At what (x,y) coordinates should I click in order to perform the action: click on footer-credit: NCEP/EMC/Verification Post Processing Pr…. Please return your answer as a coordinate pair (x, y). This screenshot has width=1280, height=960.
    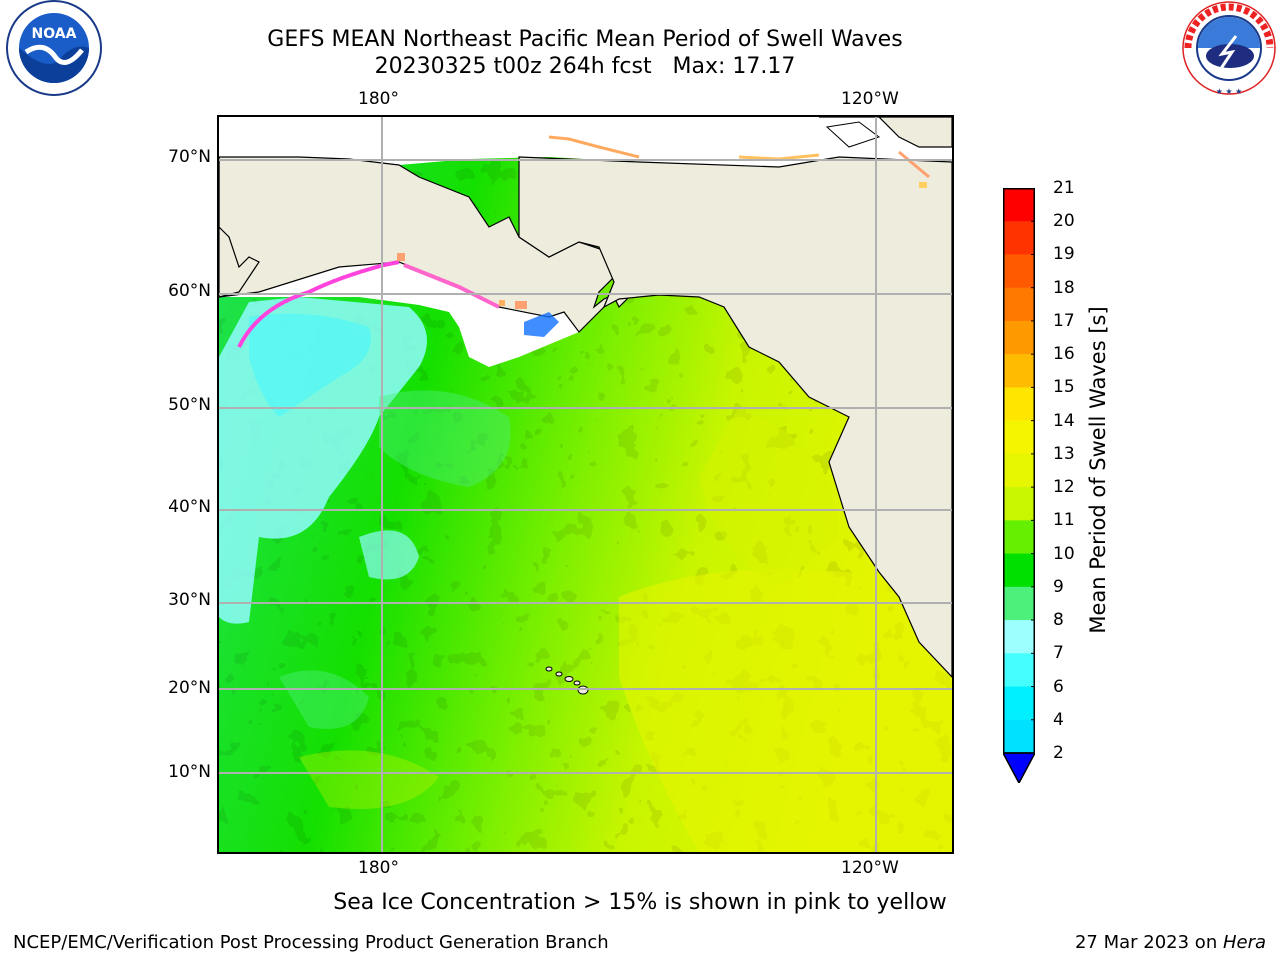
    Looking at the image, I should click on (311, 942).